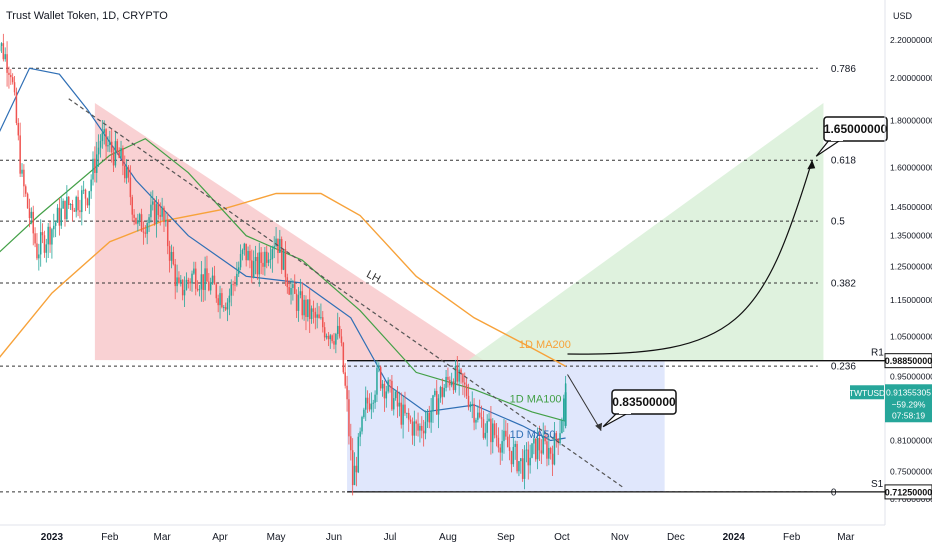  What do you see at coordinates (334, 537) in the screenshot?
I see `time-tick: Jun` at bounding box center [334, 537].